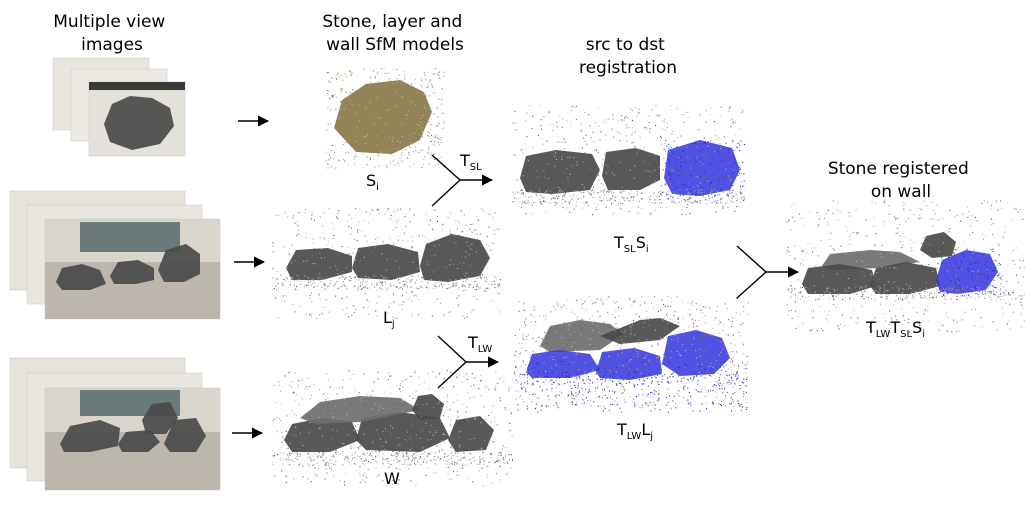  Describe the element at coordinates (372, 182) in the screenshot. I see `label-stone-model: Si` at that location.